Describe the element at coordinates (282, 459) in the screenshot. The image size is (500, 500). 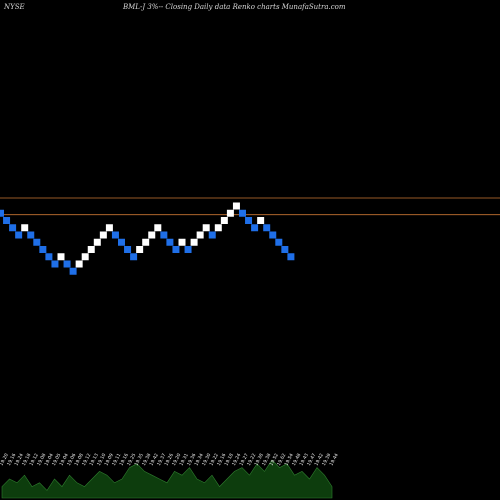
I see `volume-label: 19.62` at that location.